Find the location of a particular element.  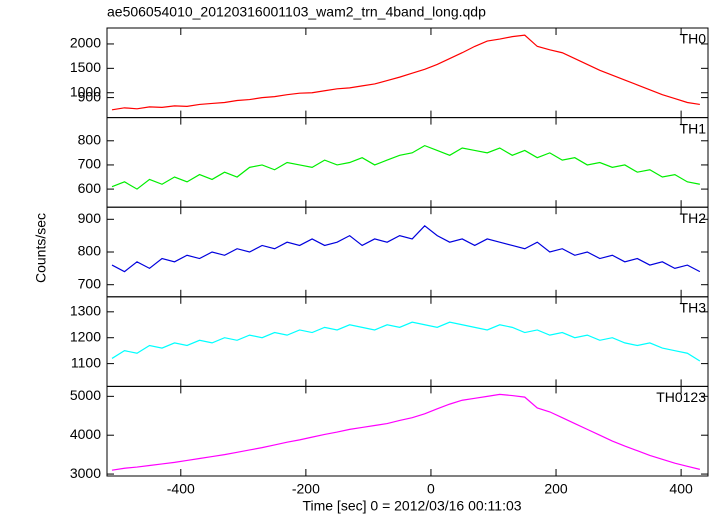

y-tick-label: 3000 is located at coordinates (85, 473).